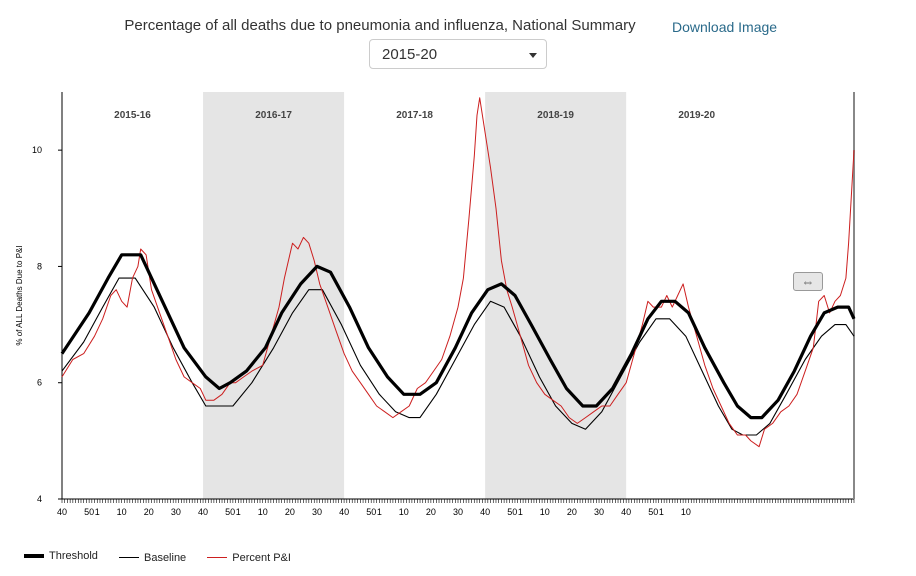  Describe the element at coordinates (808, 281) in the screenshot. I see `range-resize-handle: ⇔` at that location.